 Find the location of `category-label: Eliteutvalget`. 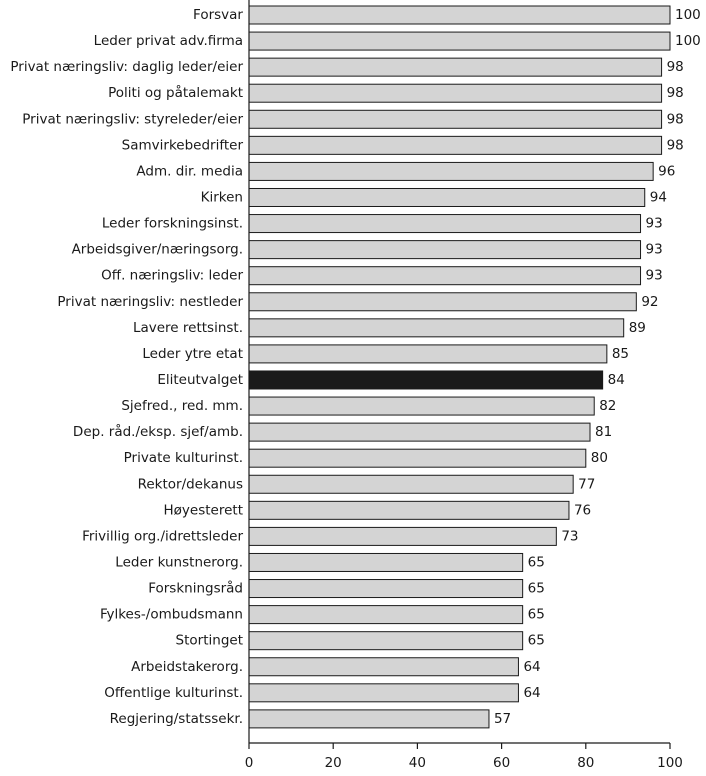

category-label: Eliteutvalget is located at coordinates (200, 380).